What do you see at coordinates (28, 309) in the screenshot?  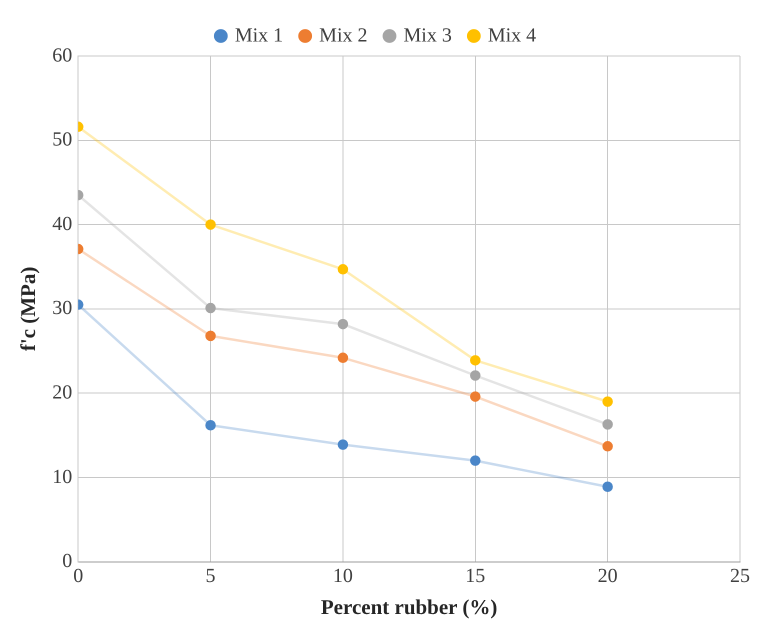 I see `y-axis-title: f'c (MPa)` at bounding box center [28, 309].